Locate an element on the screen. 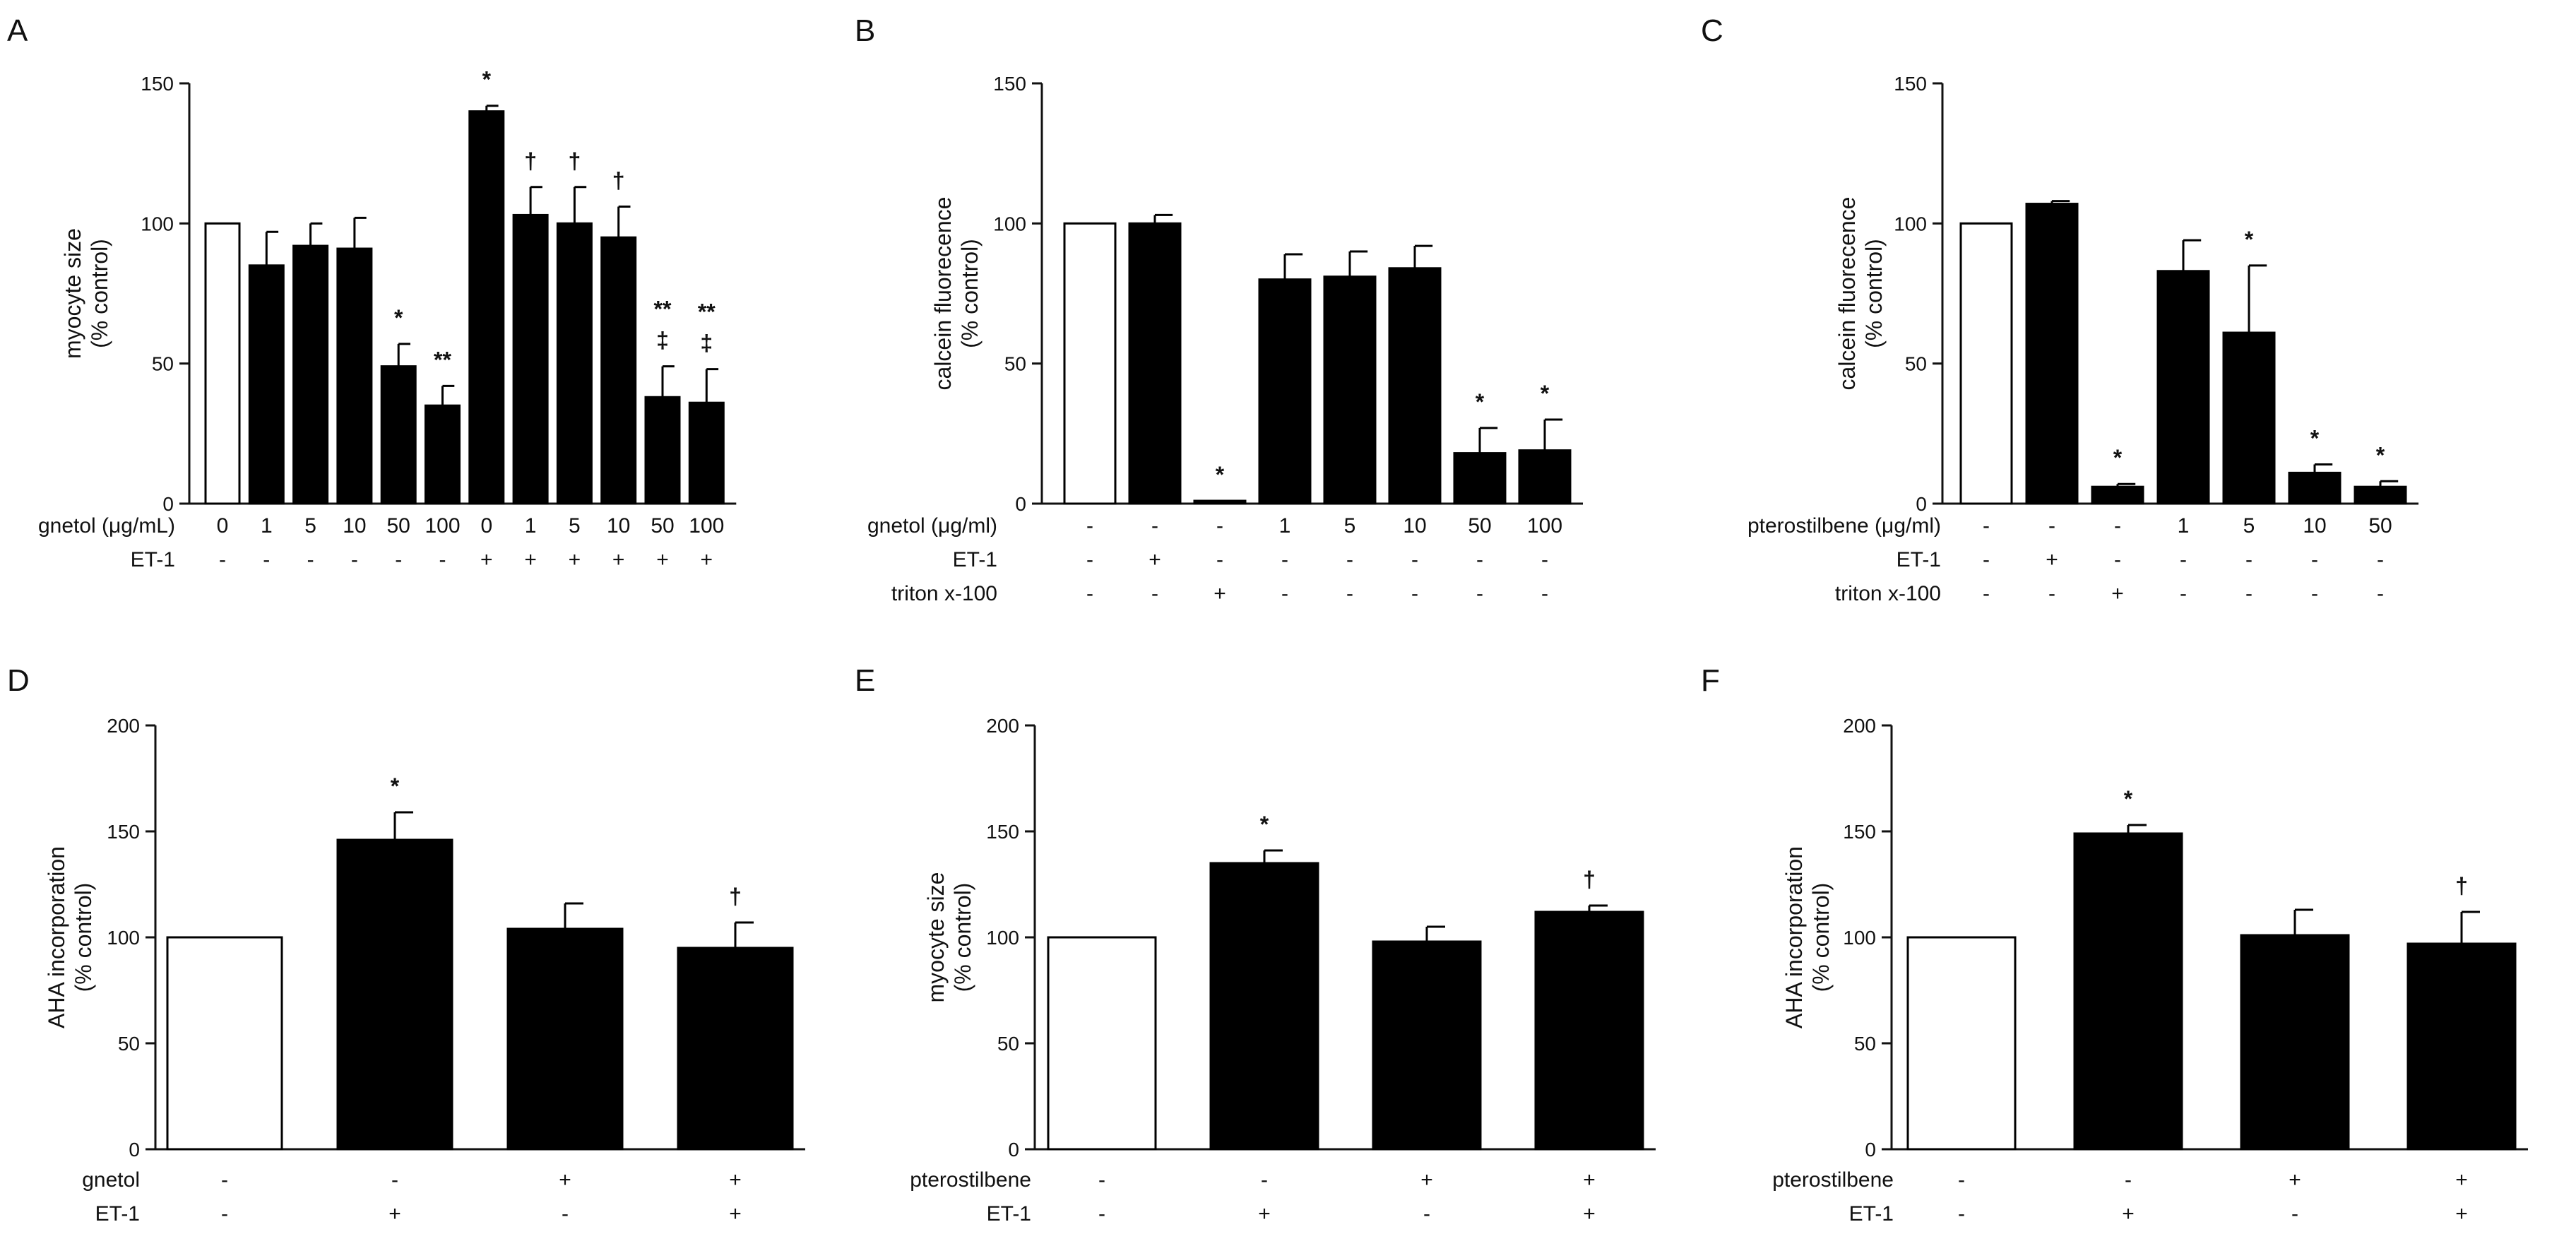 This screenshot has width=2576, height=1246. condition-cell-f-1-0: - is located at coordinates (1961, 1214).